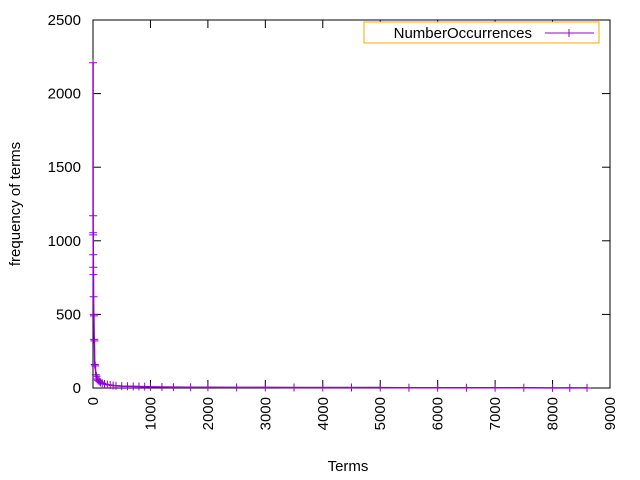 This screenshot has height=480, width=640. Describe the element at coordinates (463, 33) in the screenshot. I see `legend-label: NumberOccurrences` at that location.